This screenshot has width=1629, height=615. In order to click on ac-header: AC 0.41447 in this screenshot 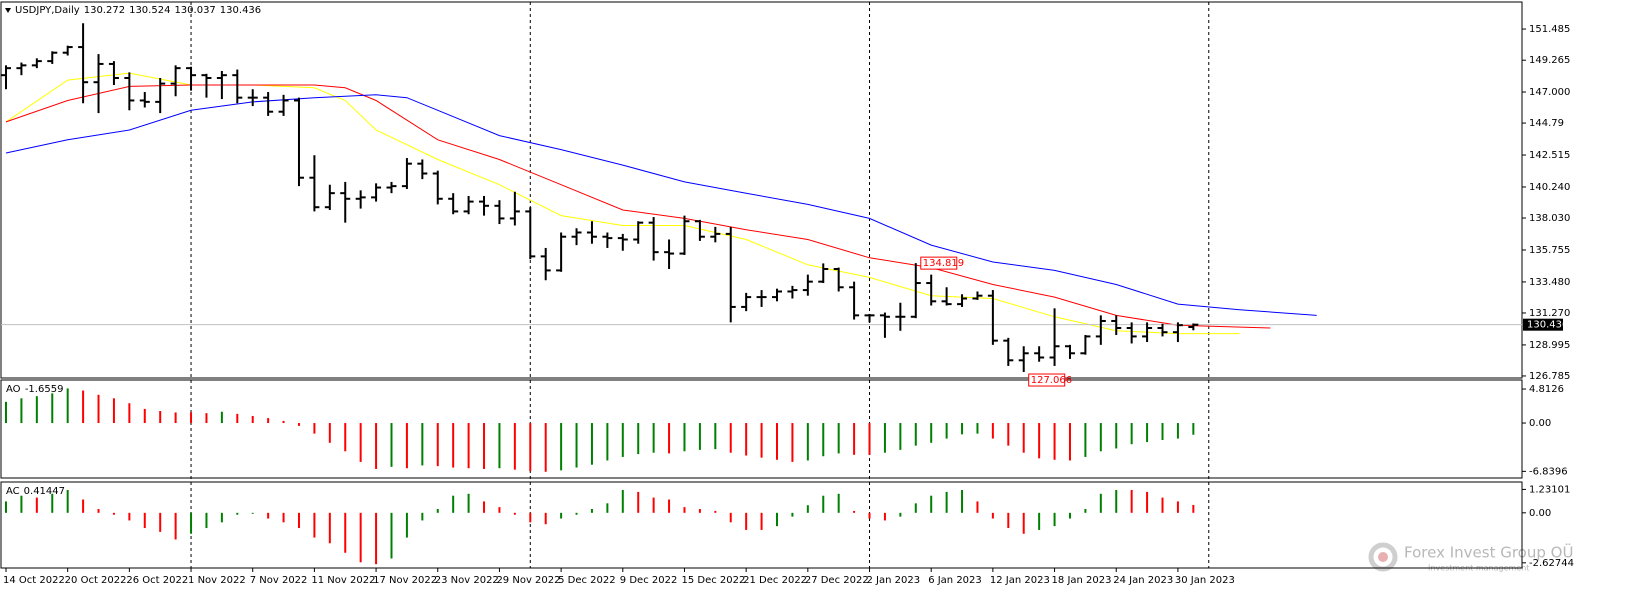, I will do `click(35, 491)`.